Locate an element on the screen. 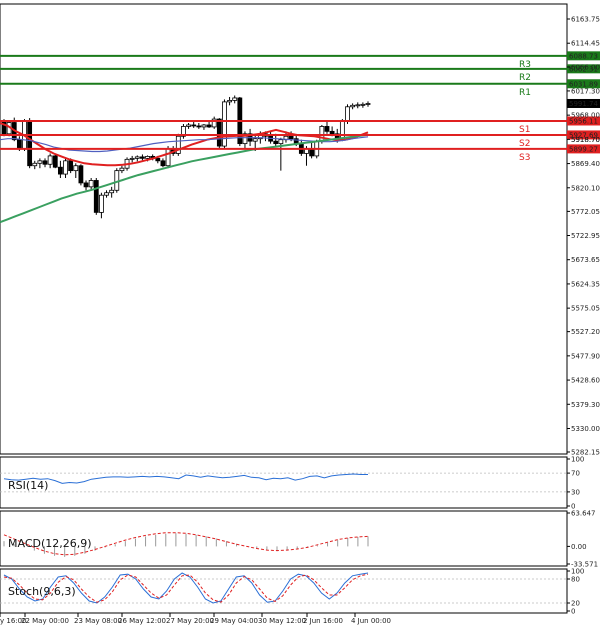 The height and width of the screenshot is (628, 600). level-label-r1: R1 is located at coordinates (525, 93).